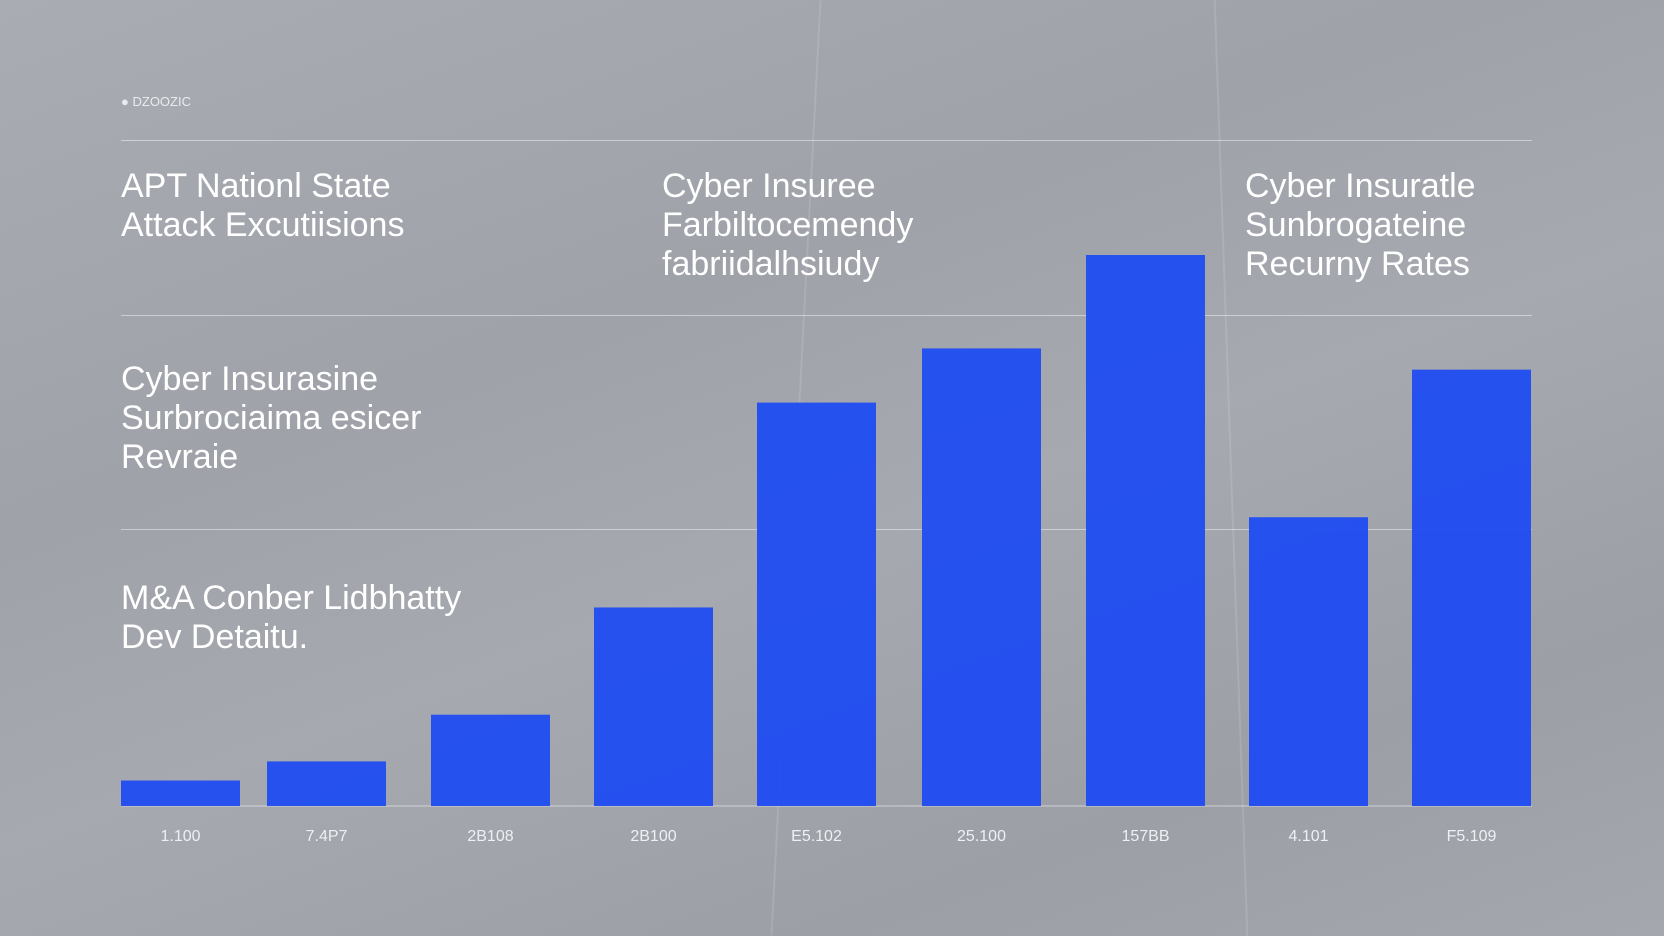 This screenshot has width=1664, height=936. I want to click on x-tick-label: 157BB, so click(1145, 836).